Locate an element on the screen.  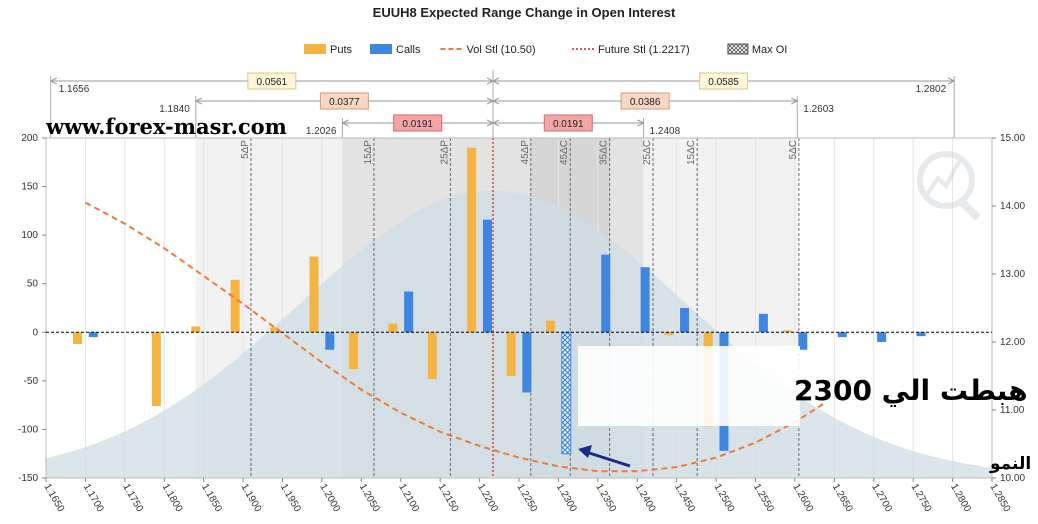
range-to-label: 1.2603 is located at coordinates (818, 109).